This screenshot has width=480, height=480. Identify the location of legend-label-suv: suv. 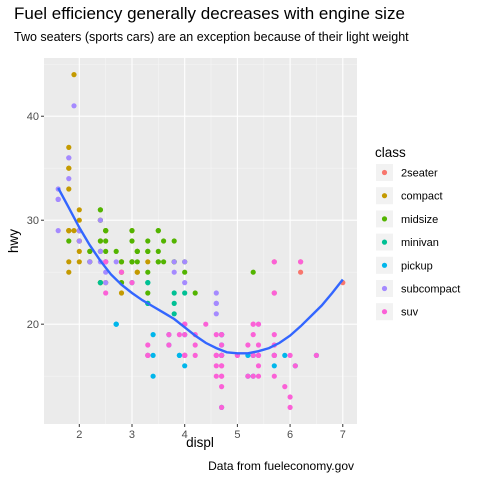
(410, 313).